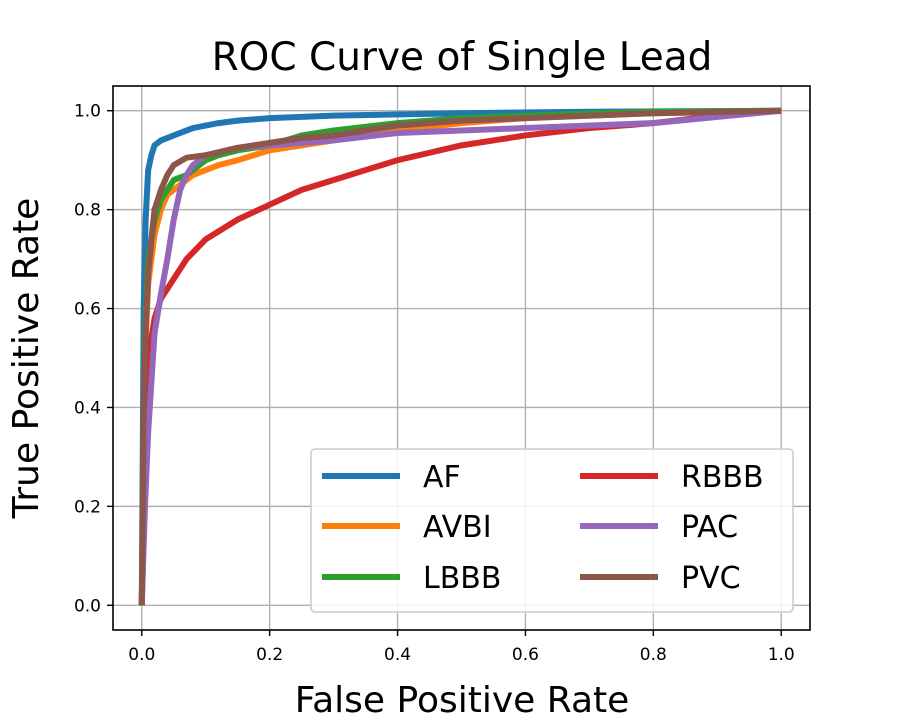  I want to click on y-tick-label: 0.0, so click(87, 606).